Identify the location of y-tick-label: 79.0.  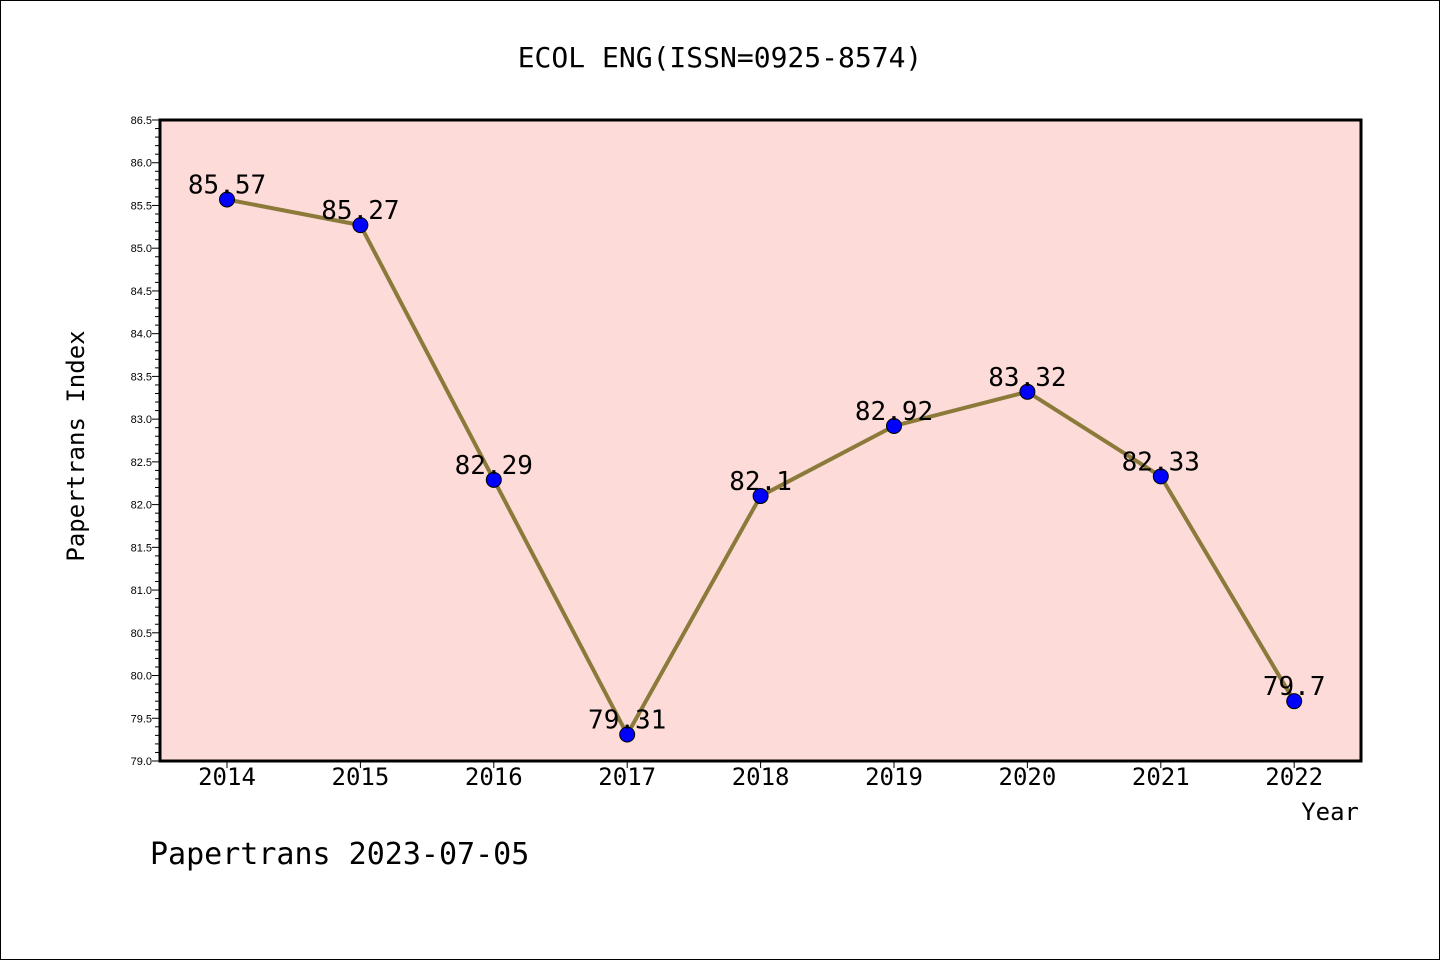
(141, 762).